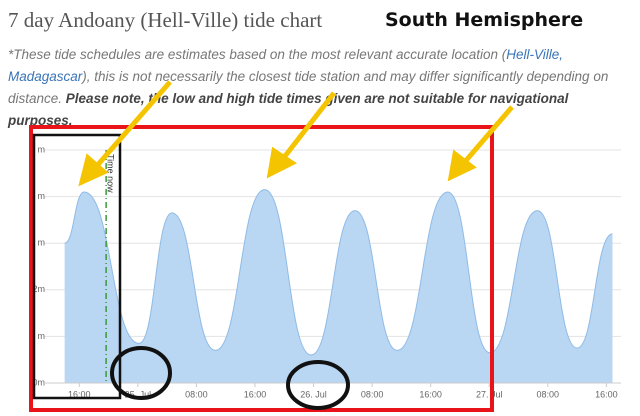  What do you see at coordinates (111, 173) in the screenshot?
I see `now-label: Time now` at bounding box center [111, 173].